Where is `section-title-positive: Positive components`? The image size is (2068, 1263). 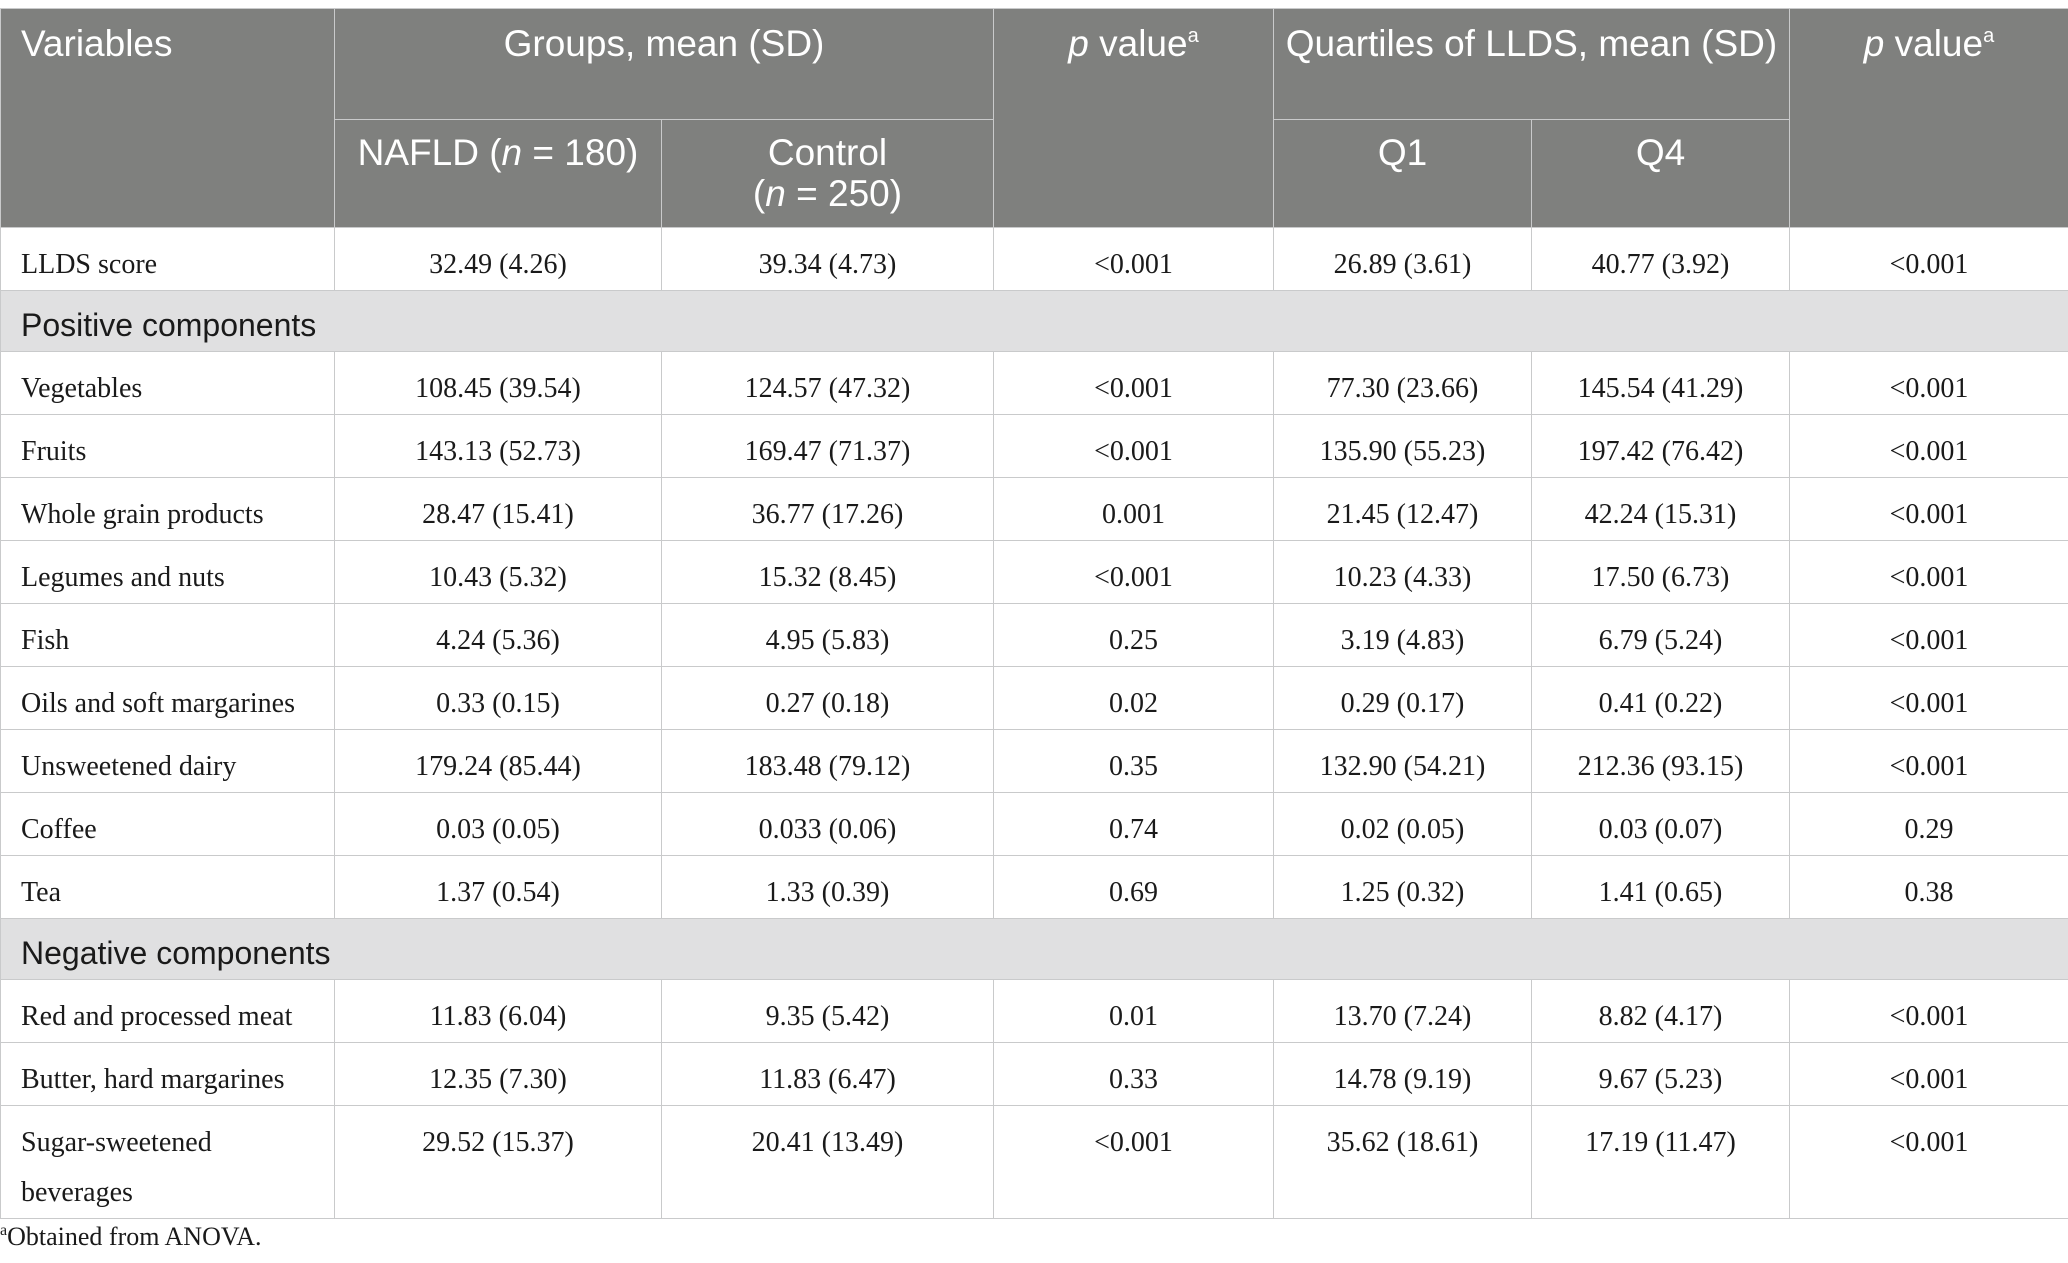
section-title-positive: Positive components is located at coordinates (1034, 321).